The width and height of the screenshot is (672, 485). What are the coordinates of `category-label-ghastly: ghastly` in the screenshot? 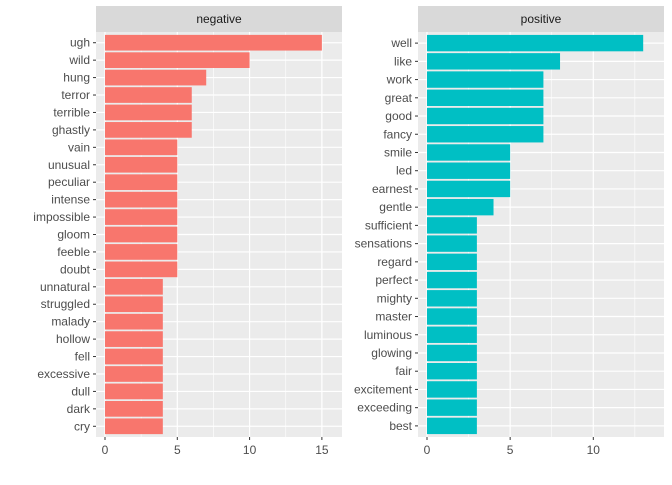 It's located at (71, 130).